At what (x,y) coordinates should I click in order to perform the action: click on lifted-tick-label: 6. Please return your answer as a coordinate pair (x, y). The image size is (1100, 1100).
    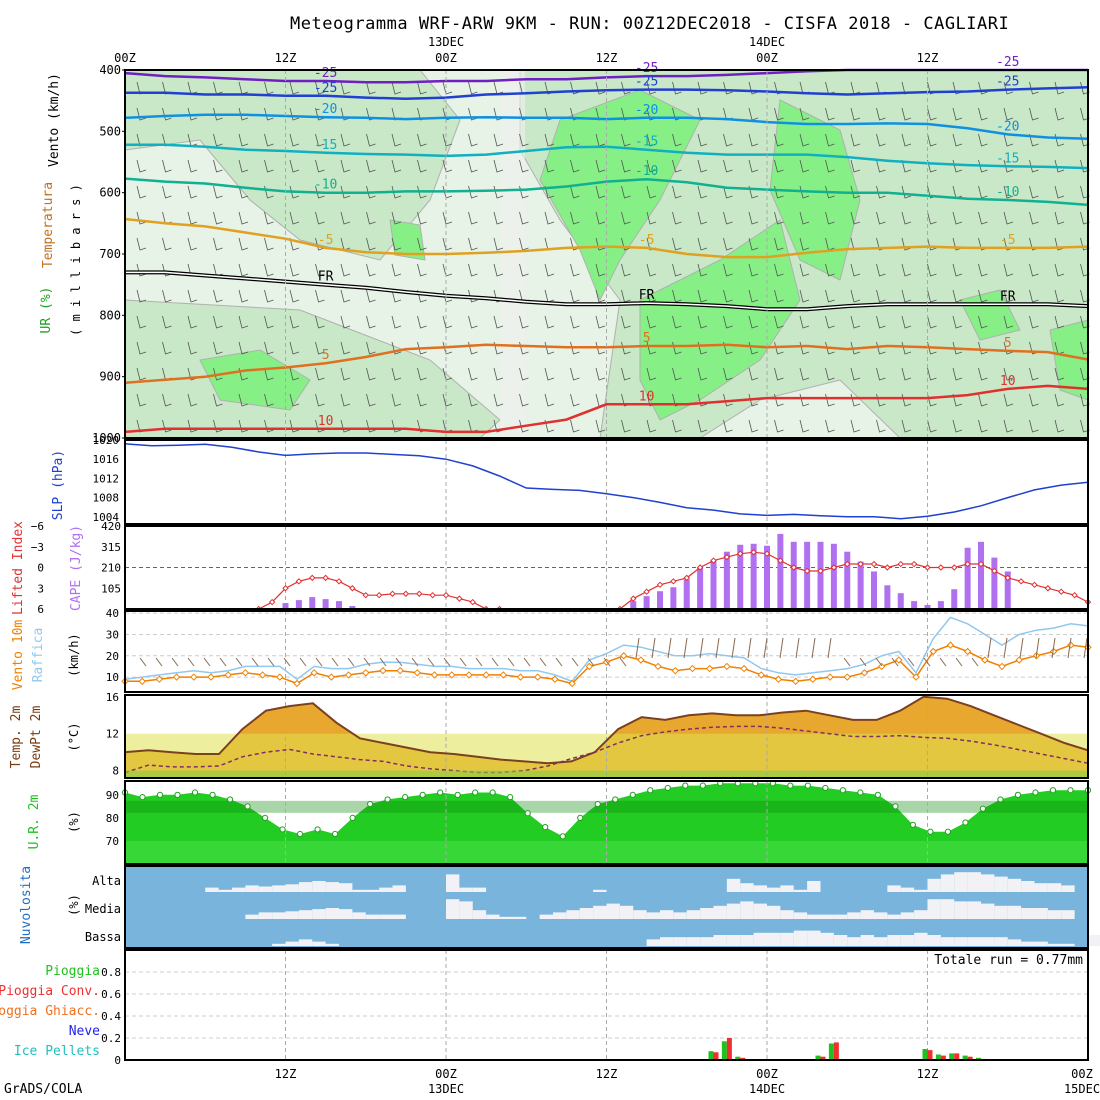
    Looking at the image, I should click on (40, 609).